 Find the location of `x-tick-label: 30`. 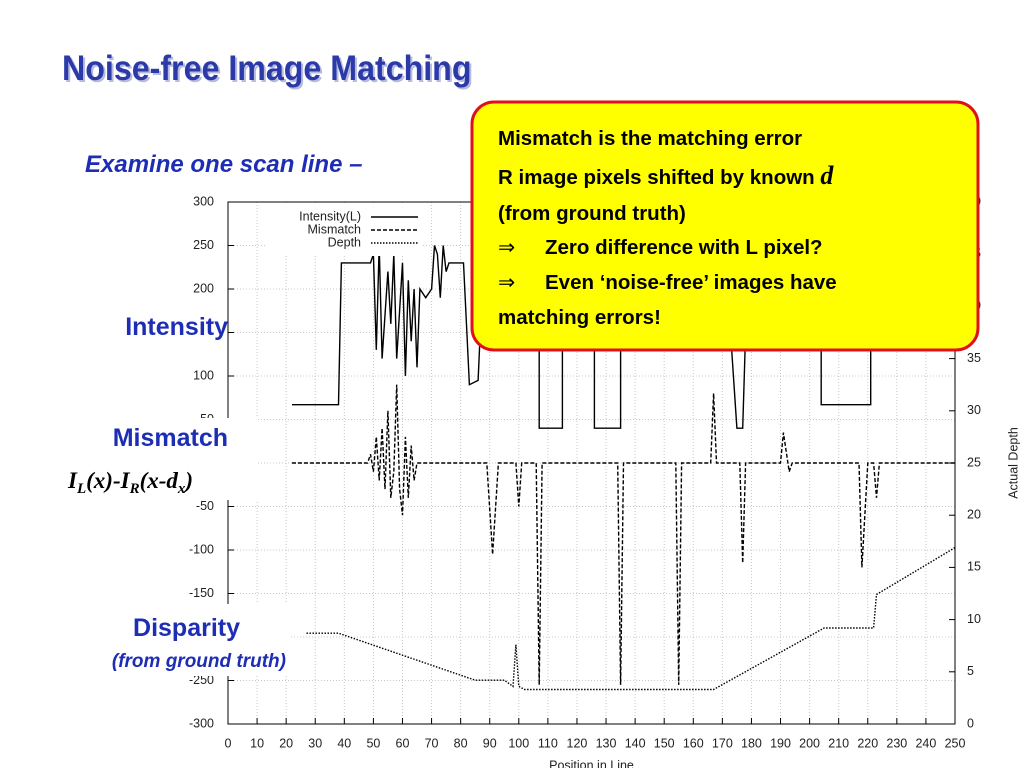

x-tick-label: 30 is located at coordinates (315, 743).